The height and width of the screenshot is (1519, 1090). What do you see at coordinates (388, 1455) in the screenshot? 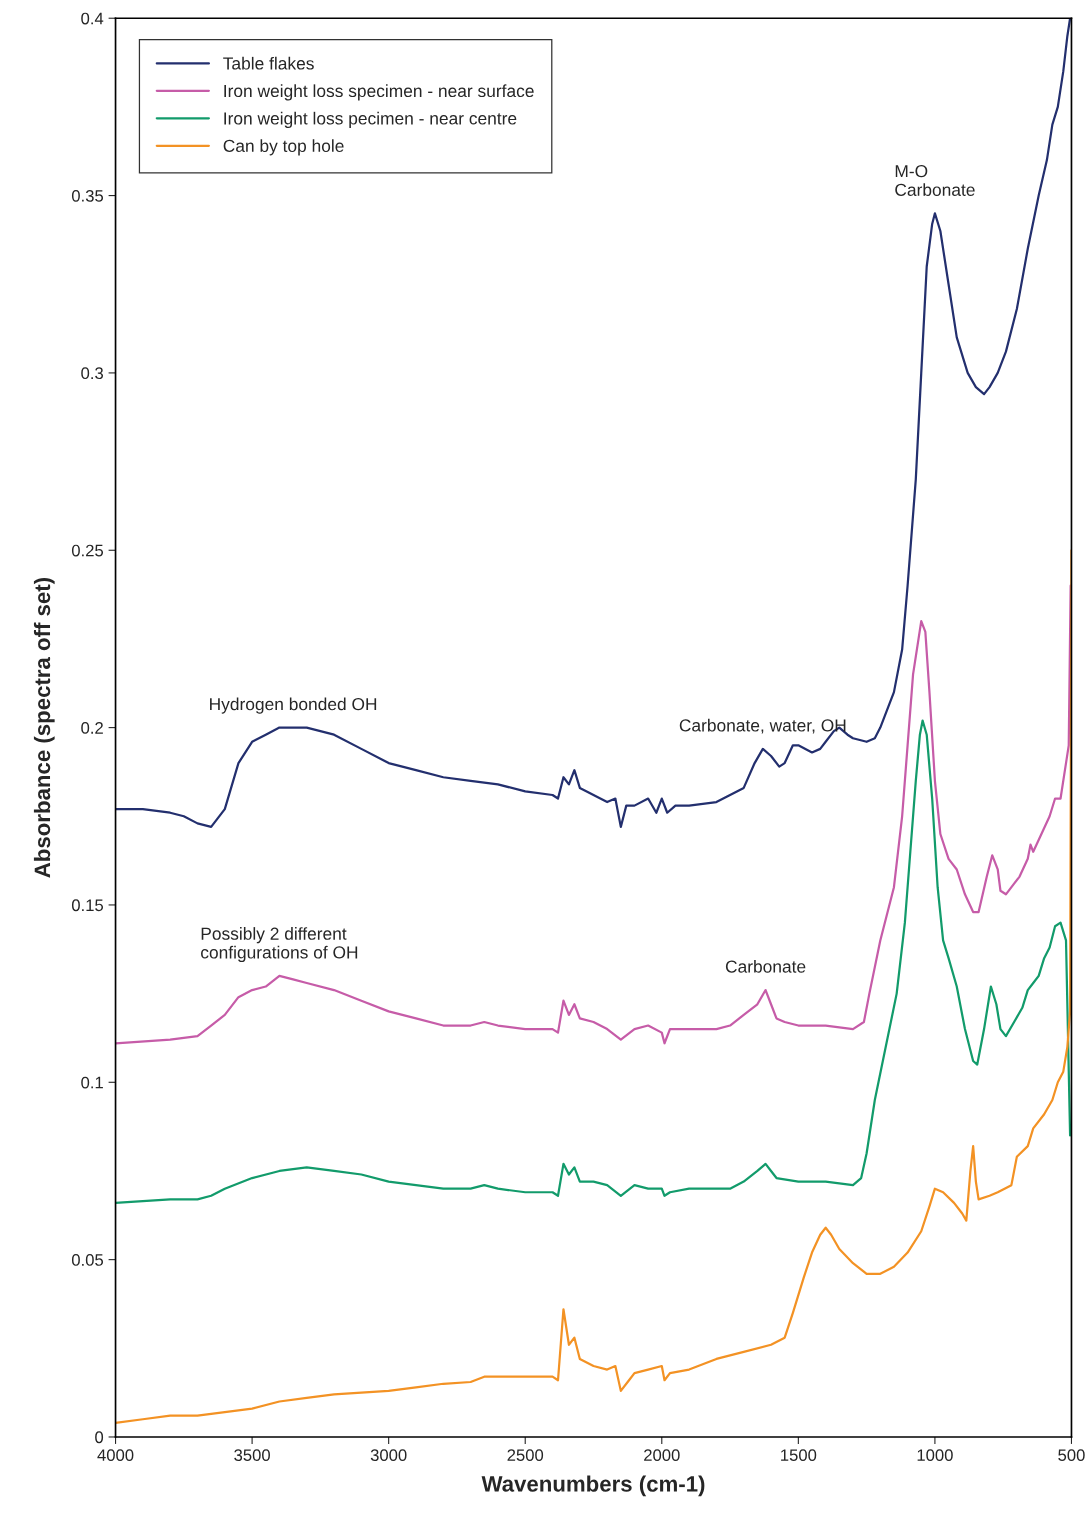
I see `x-tick-label: 3000` at bounding box center [388, 1455].